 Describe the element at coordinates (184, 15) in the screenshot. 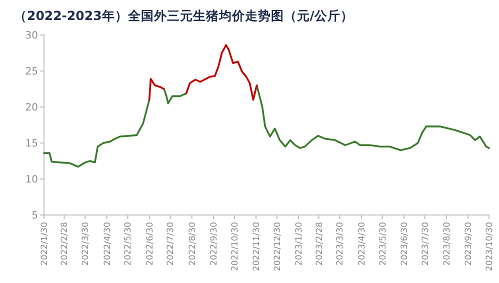

I see `title: （2022-2023年）全国外三元生猪均价走势图（元/公斤）` at that location.